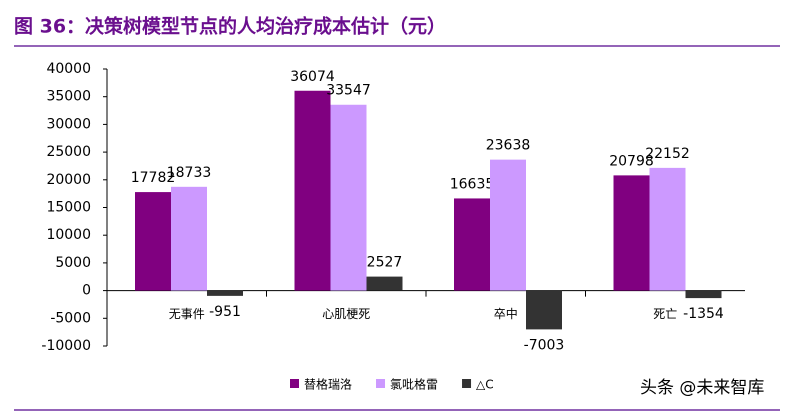 Image resolution: width=794 pixels, height=413 pixels. What do you see at coordinates (508, 146) in the screenshot?
I see `data-label: 23638` at bounding box center [508, 146].